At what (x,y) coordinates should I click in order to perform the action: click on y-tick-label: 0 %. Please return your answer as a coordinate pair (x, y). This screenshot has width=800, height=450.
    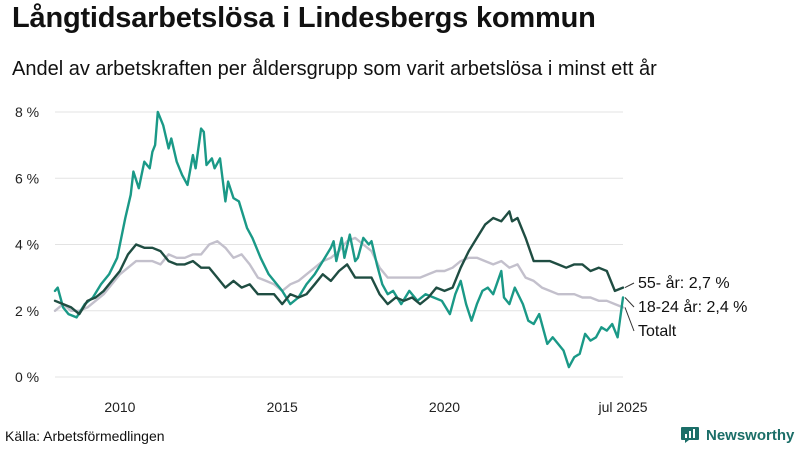
    Looking at the image, I should click on (27, 377).